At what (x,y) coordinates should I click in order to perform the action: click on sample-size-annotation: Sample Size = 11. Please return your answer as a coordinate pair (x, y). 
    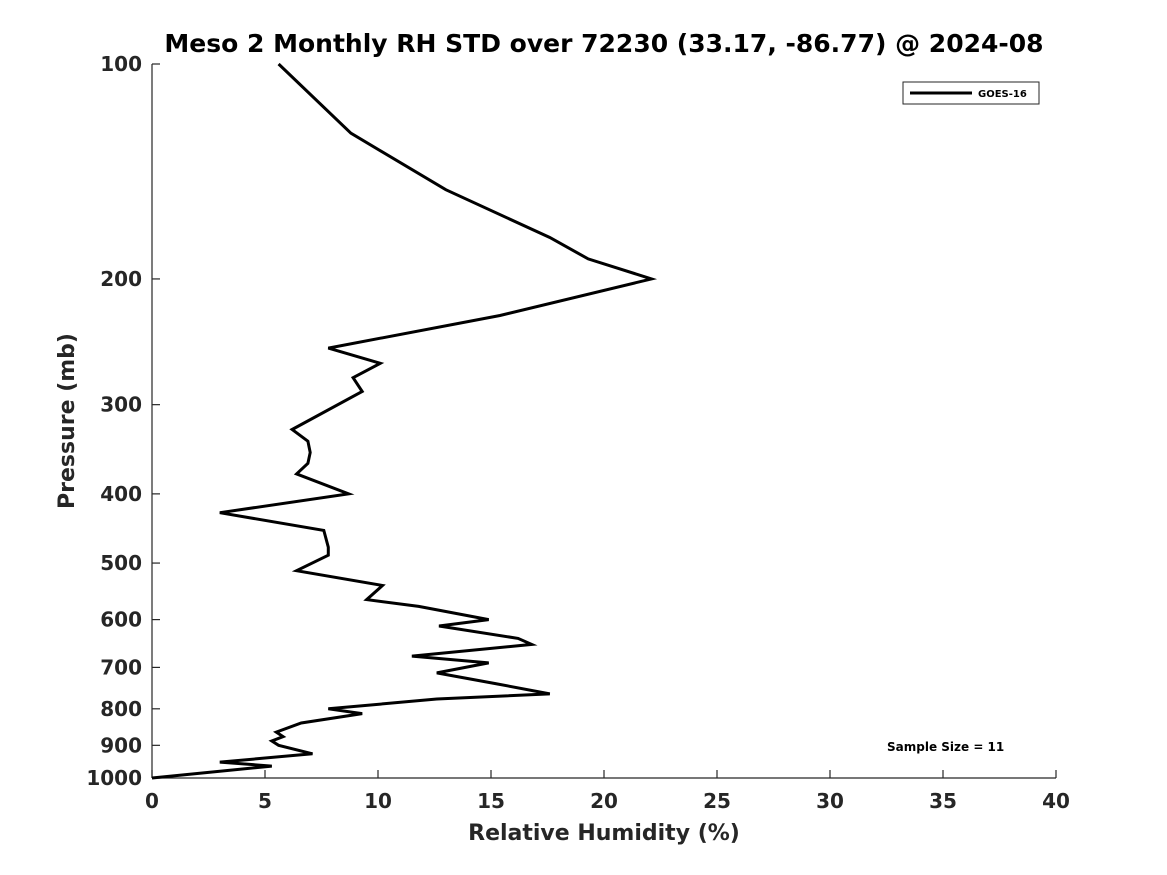
    Looking at the image, I should click on (945, 747).